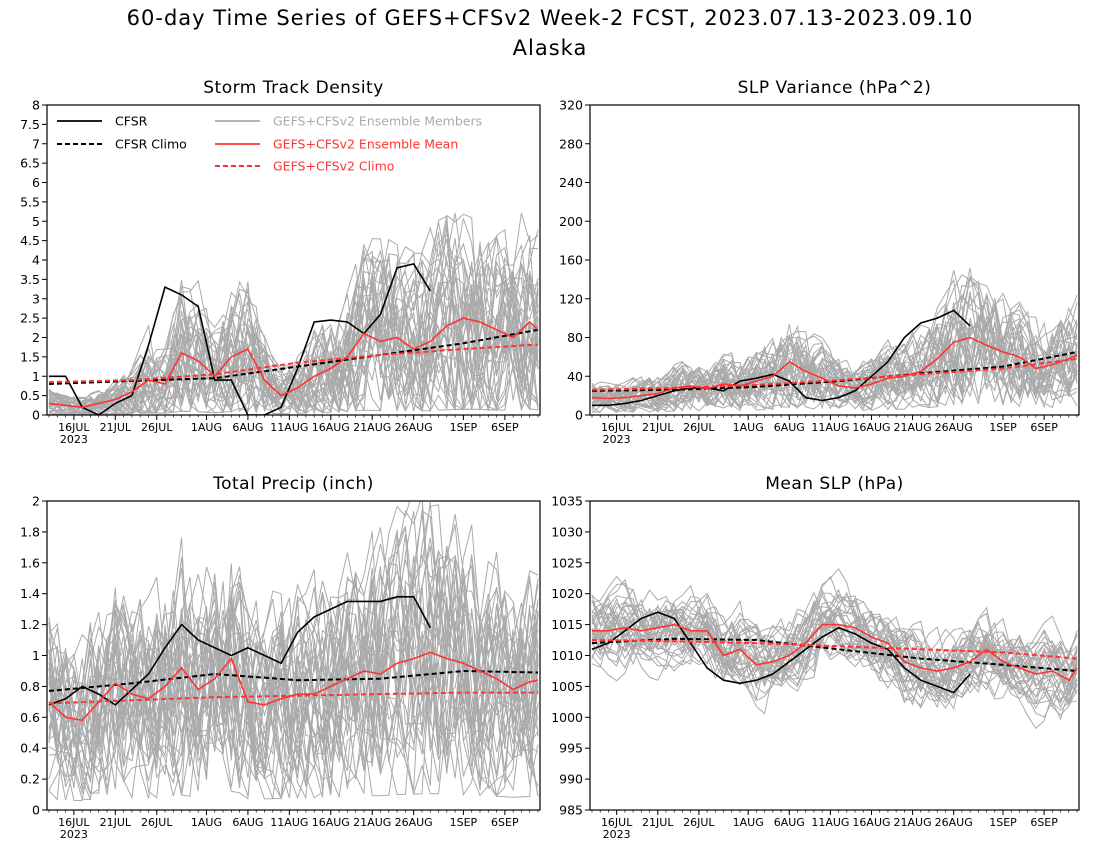 The height and width of the screenshot is (850, 1100). I want to click on y-tick-label: 1010, so click(567, 655).